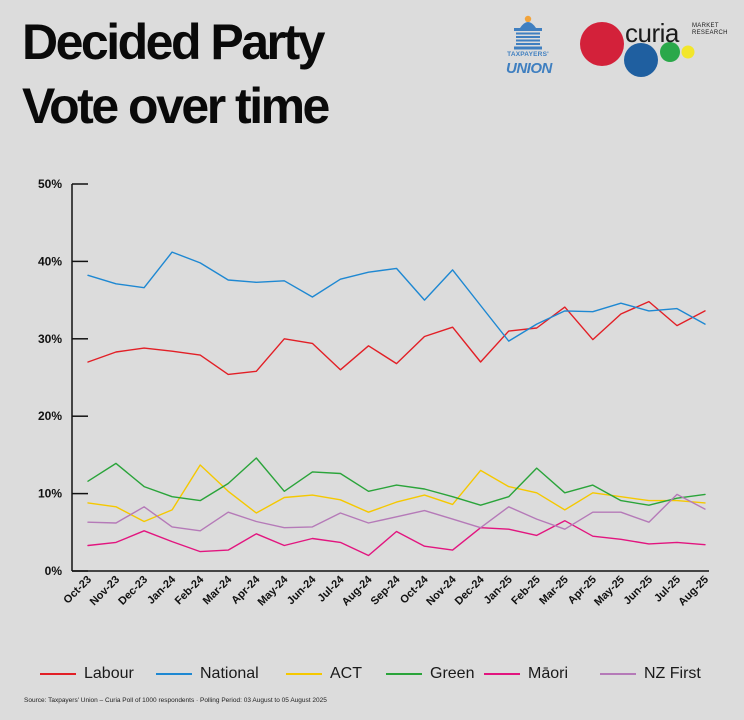 The height and width of the screenshot is (720, 744). I want to click on x-tick-label: Sep-24, so click(386, 590).